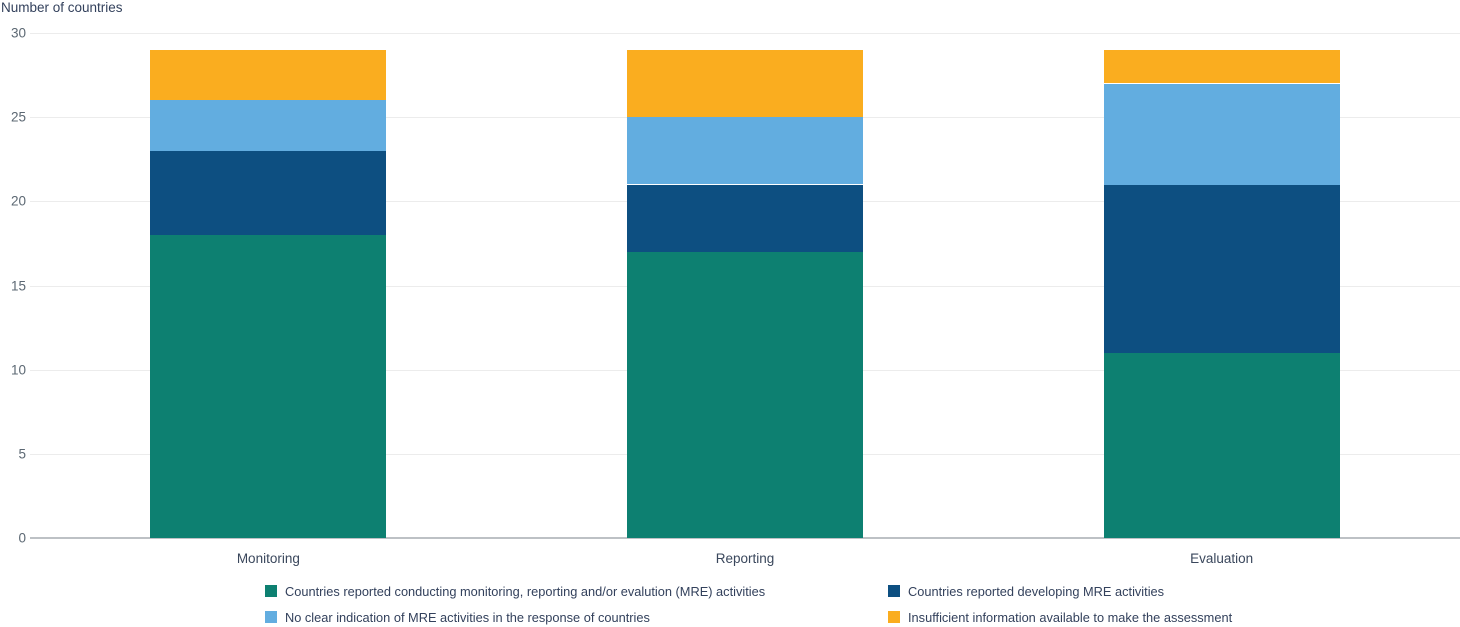  What do you see at coordinates (1222, 558) in the screenshot?
I see `x-axis-category-label-evaluation: Evaluation` at bounding box center [1222, 558].